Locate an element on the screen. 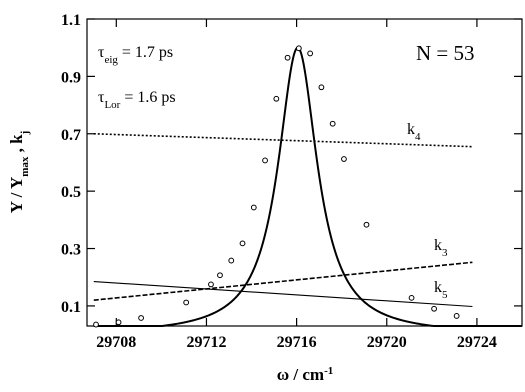  series-label-k5: k5 is located at coordinates (441, 290).